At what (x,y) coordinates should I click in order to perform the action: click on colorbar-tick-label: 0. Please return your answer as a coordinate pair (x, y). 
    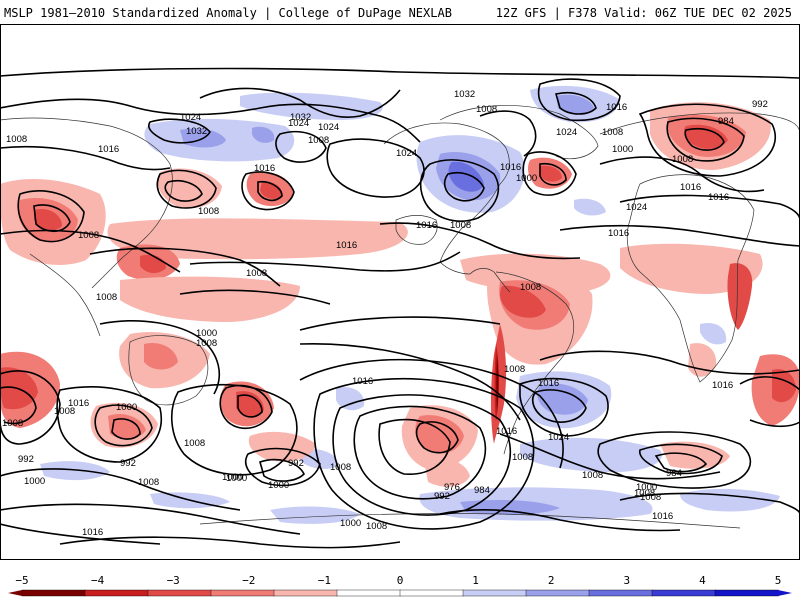
    Looking at the image, I should click on (400, 580).